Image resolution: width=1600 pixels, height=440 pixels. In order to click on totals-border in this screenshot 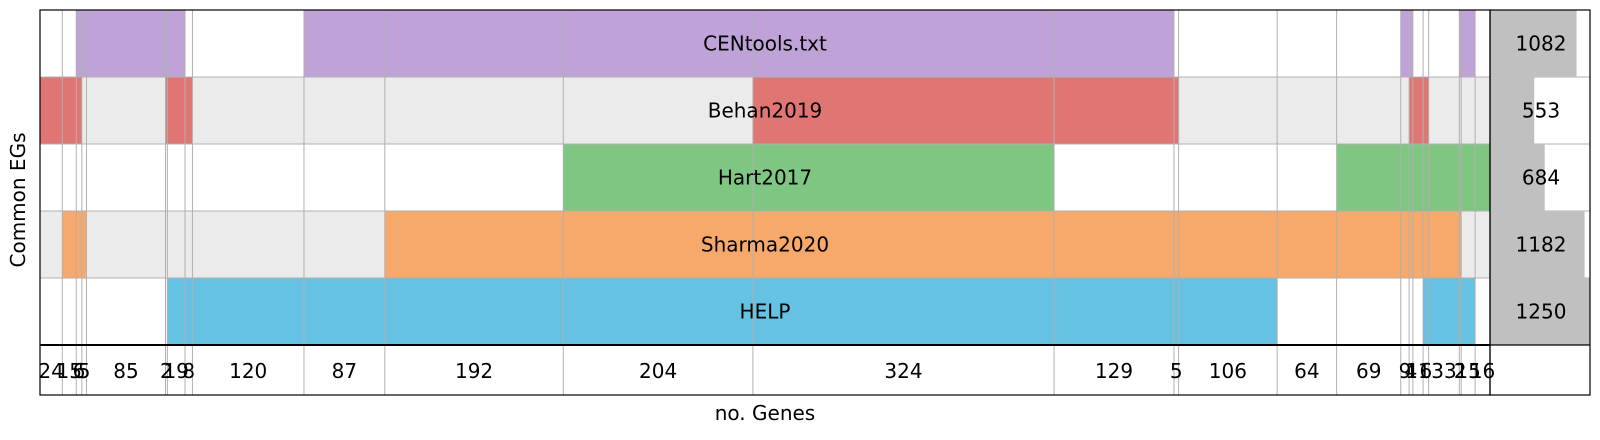, I will do `click(1540, 202)`.